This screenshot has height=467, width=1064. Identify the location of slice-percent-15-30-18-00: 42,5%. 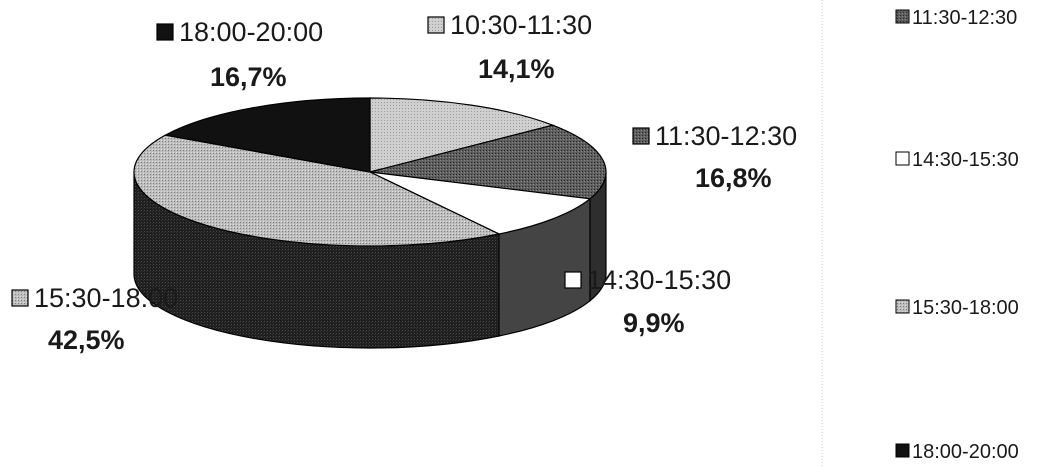
(86, 340).